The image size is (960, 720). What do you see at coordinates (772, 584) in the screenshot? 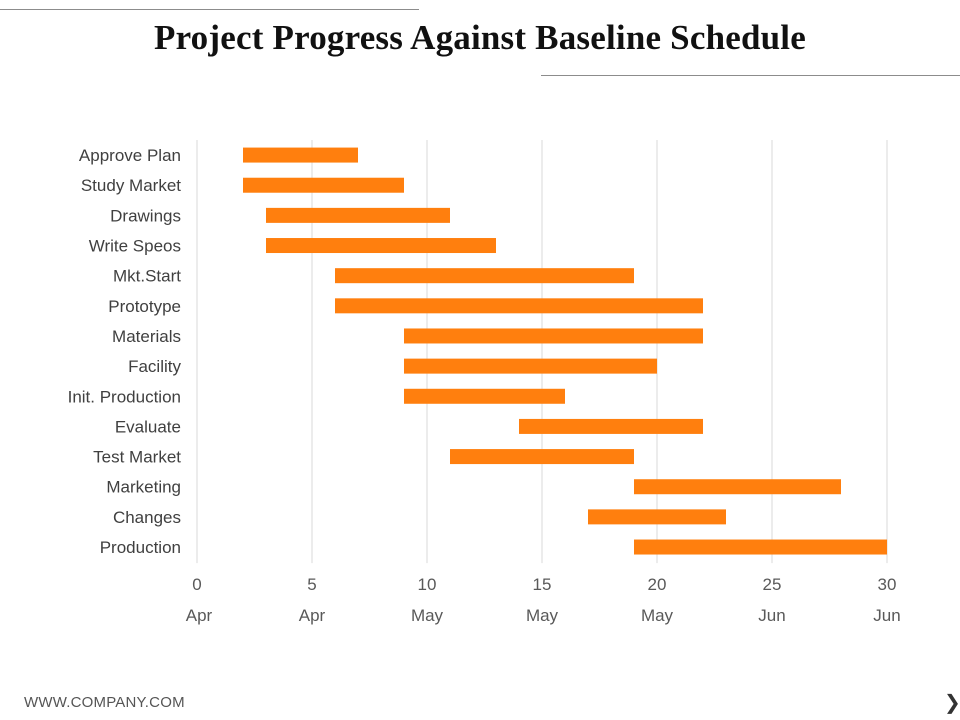
I see `x-tick-label: 25` at bounding box center [772, 584].